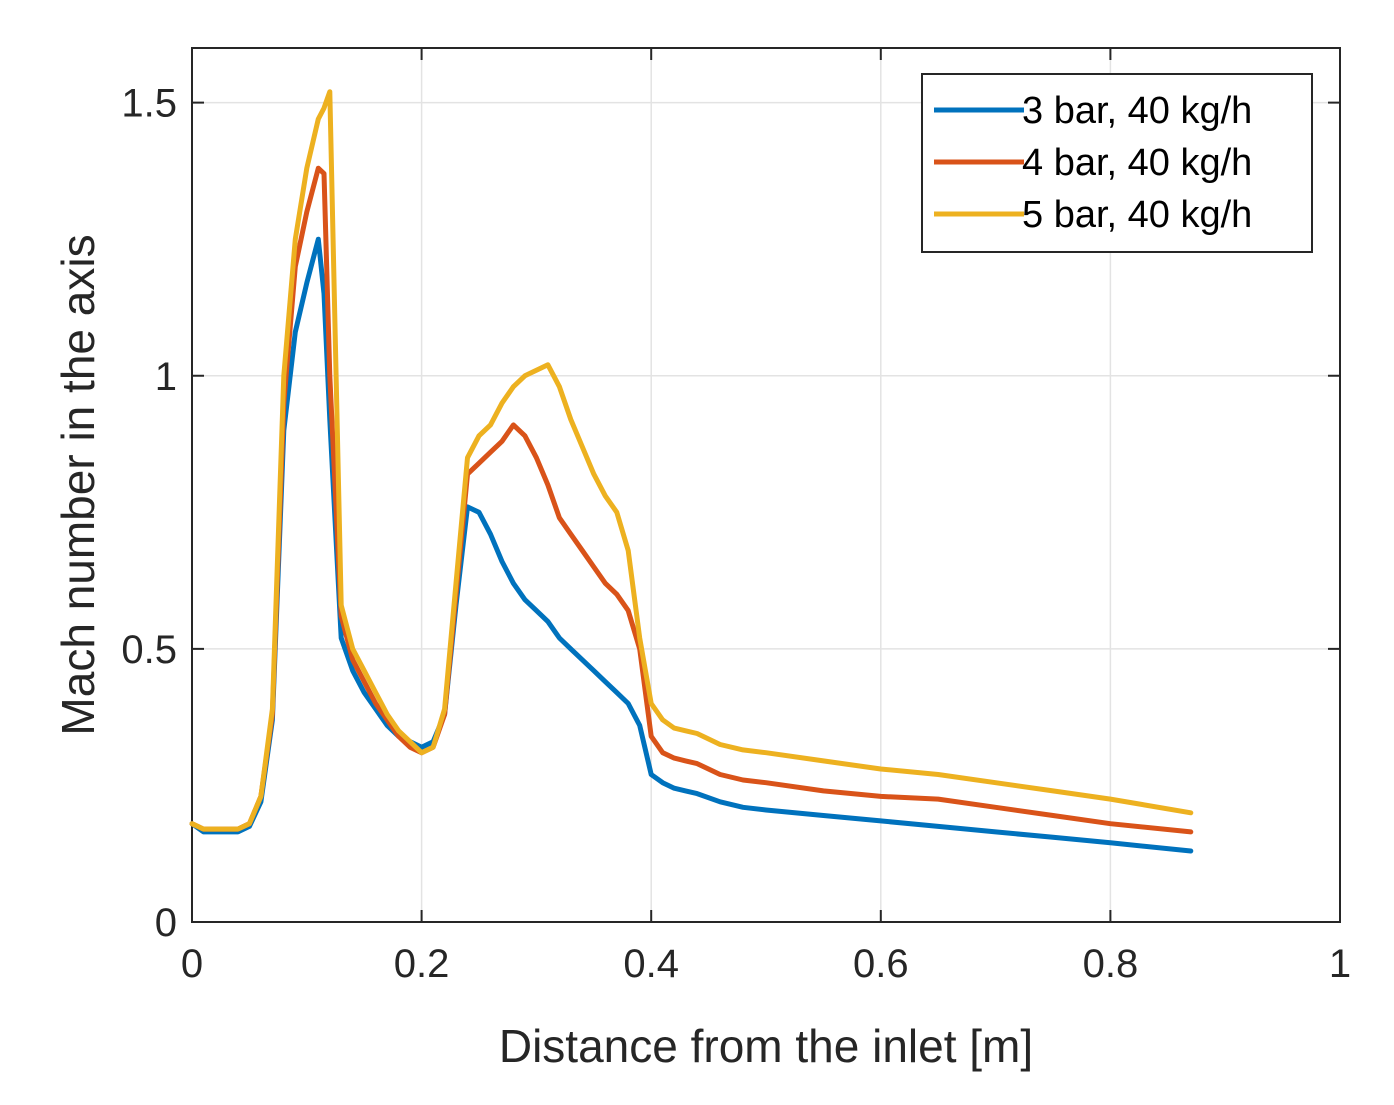 Image resolution: width=1394 pixels, height=1105 pixels. What do you see at coordinates (651, 964) in the screenshot?
I see `x-tick-label: 0.4` at bounding box center [651, 964].